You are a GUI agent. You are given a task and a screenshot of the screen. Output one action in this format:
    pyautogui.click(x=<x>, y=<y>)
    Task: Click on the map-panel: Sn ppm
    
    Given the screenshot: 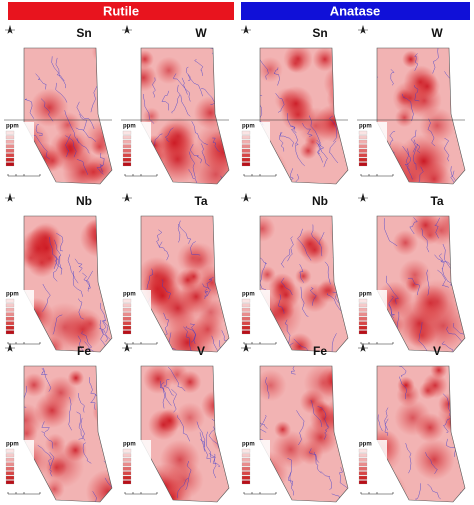 What is the action you would take?
    pyautogui.click(x=58, y=104)
    